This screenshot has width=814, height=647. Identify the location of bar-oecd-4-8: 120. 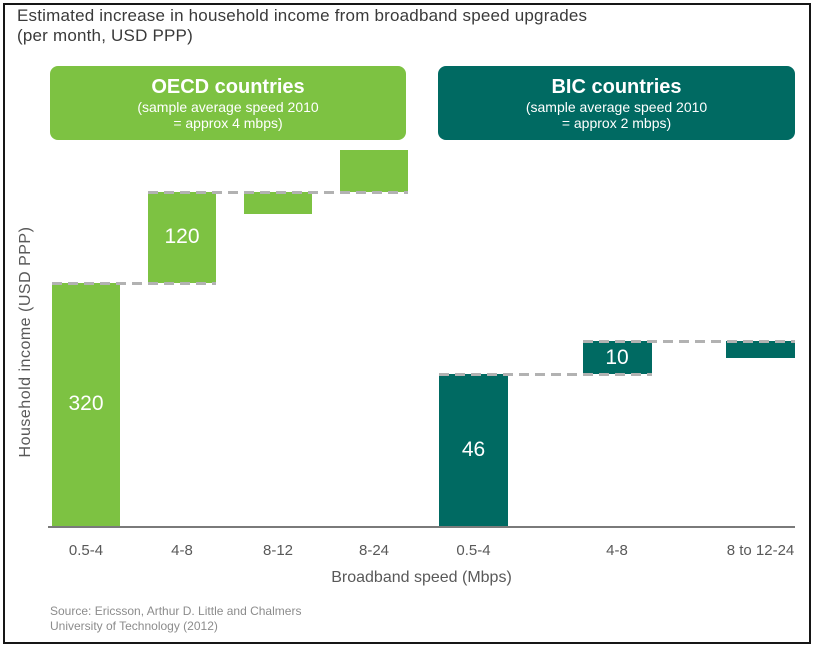
(182, 237).